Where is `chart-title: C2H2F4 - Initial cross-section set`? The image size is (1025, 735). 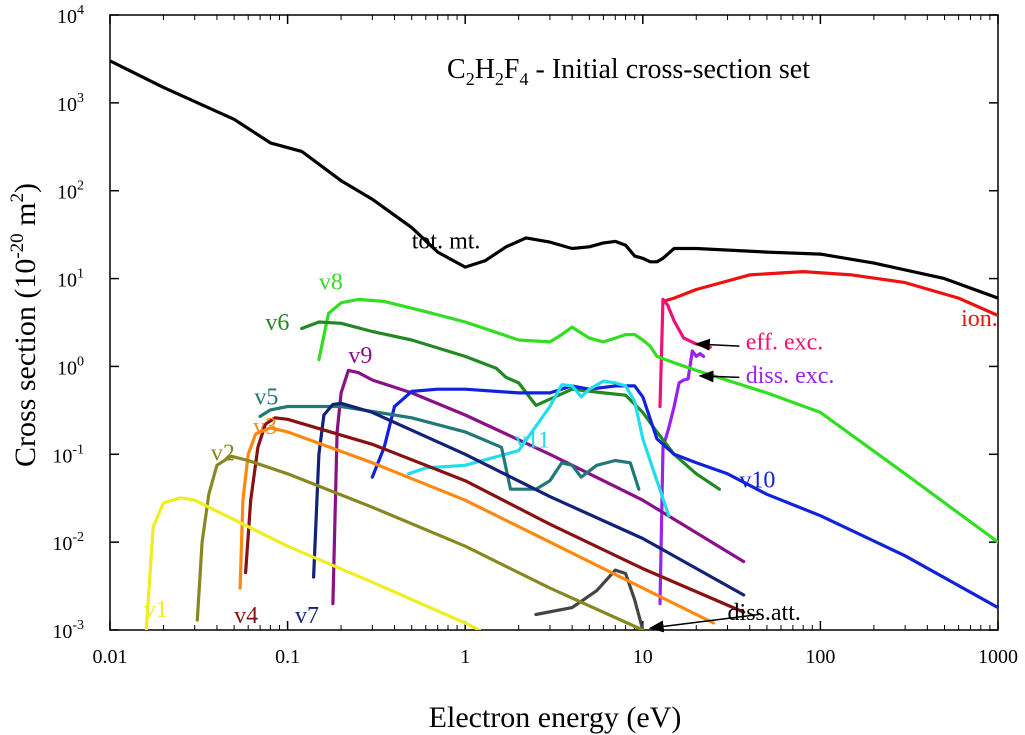
chart-title: C2H2F4 - Initial cross-section set is located at coordinates (628, 71).